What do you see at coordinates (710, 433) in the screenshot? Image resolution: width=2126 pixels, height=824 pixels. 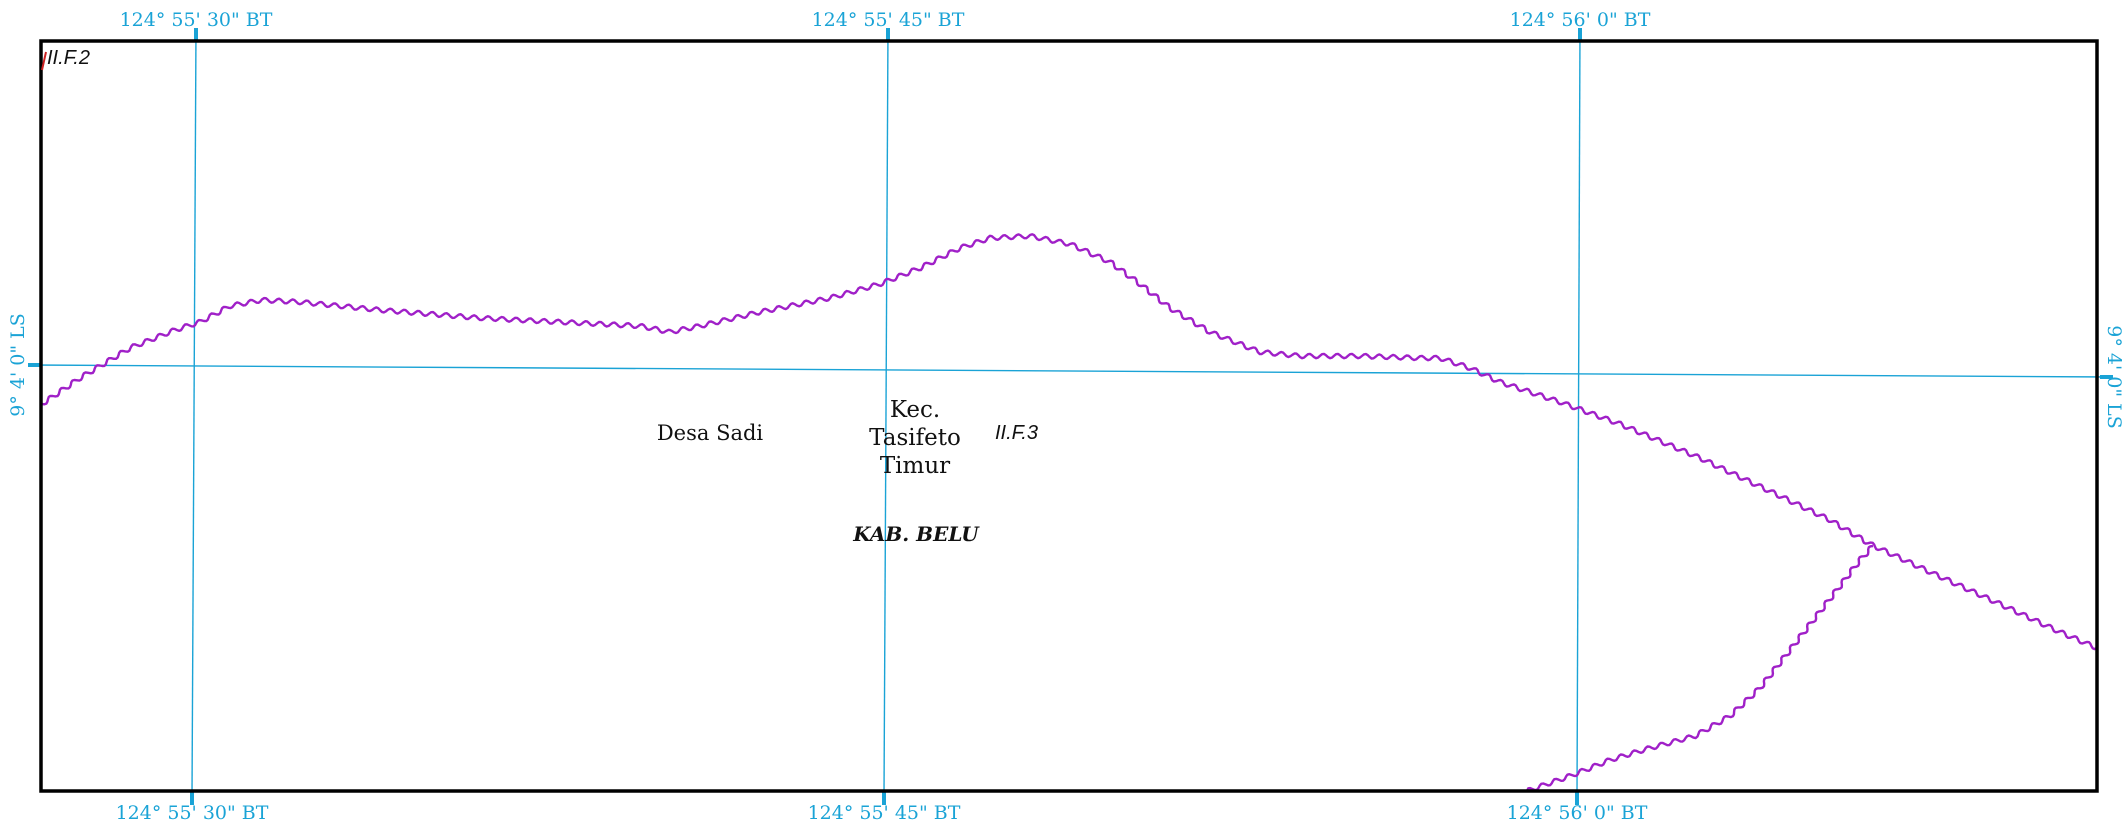 I see `village-label: Desa Sadi` at bounding box center [710, 433].